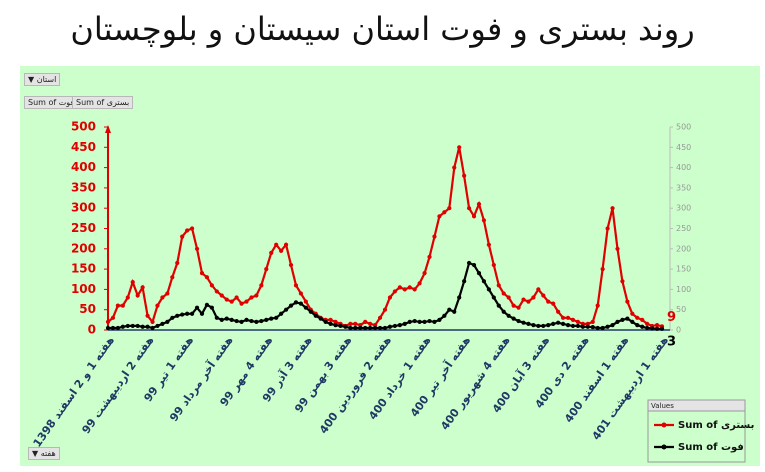 The image size is (765, 472). What do you see at coordinates (51, 102) in the screenshot?
I see `value-field-button: Sum of فوت` at bounding box center [51, 102].